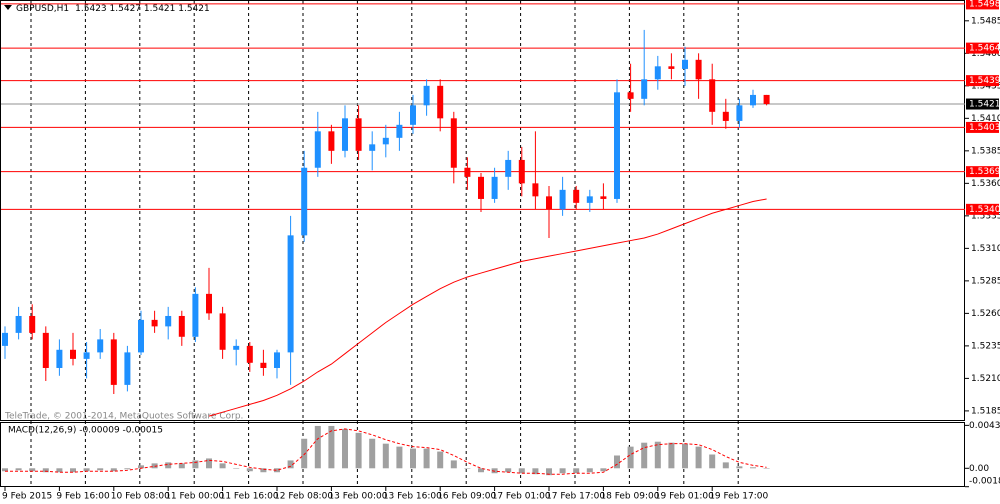  I want to click on y-tick-label: 1.5185, so click(985, 411).